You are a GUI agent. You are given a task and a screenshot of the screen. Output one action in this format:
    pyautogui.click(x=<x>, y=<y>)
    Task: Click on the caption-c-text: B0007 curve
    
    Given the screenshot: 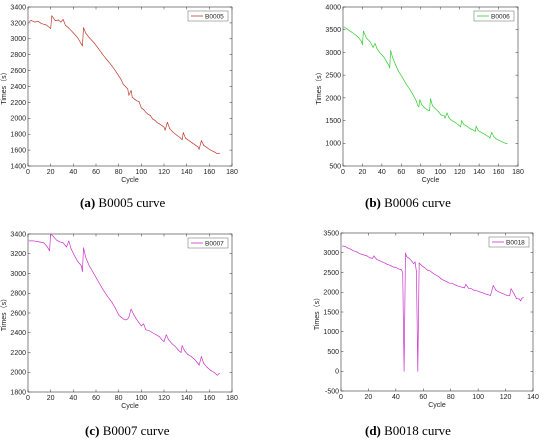 What is the action you would take?
    pyautogui.click(x=136, y=430)
    